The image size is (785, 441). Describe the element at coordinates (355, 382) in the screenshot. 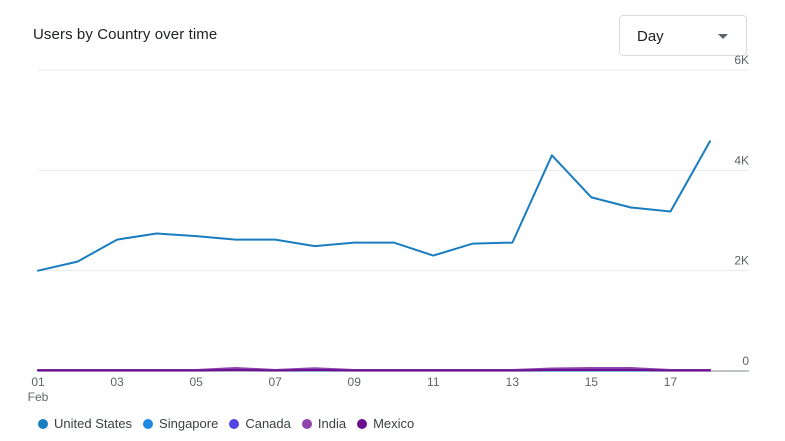

I see `x-tick-label: 09` at that location.